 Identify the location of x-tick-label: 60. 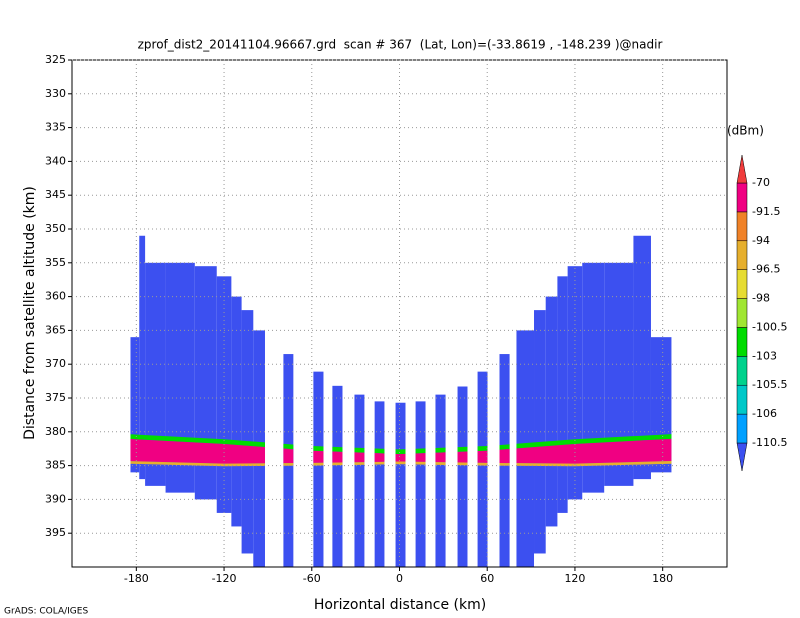
(487, 578).